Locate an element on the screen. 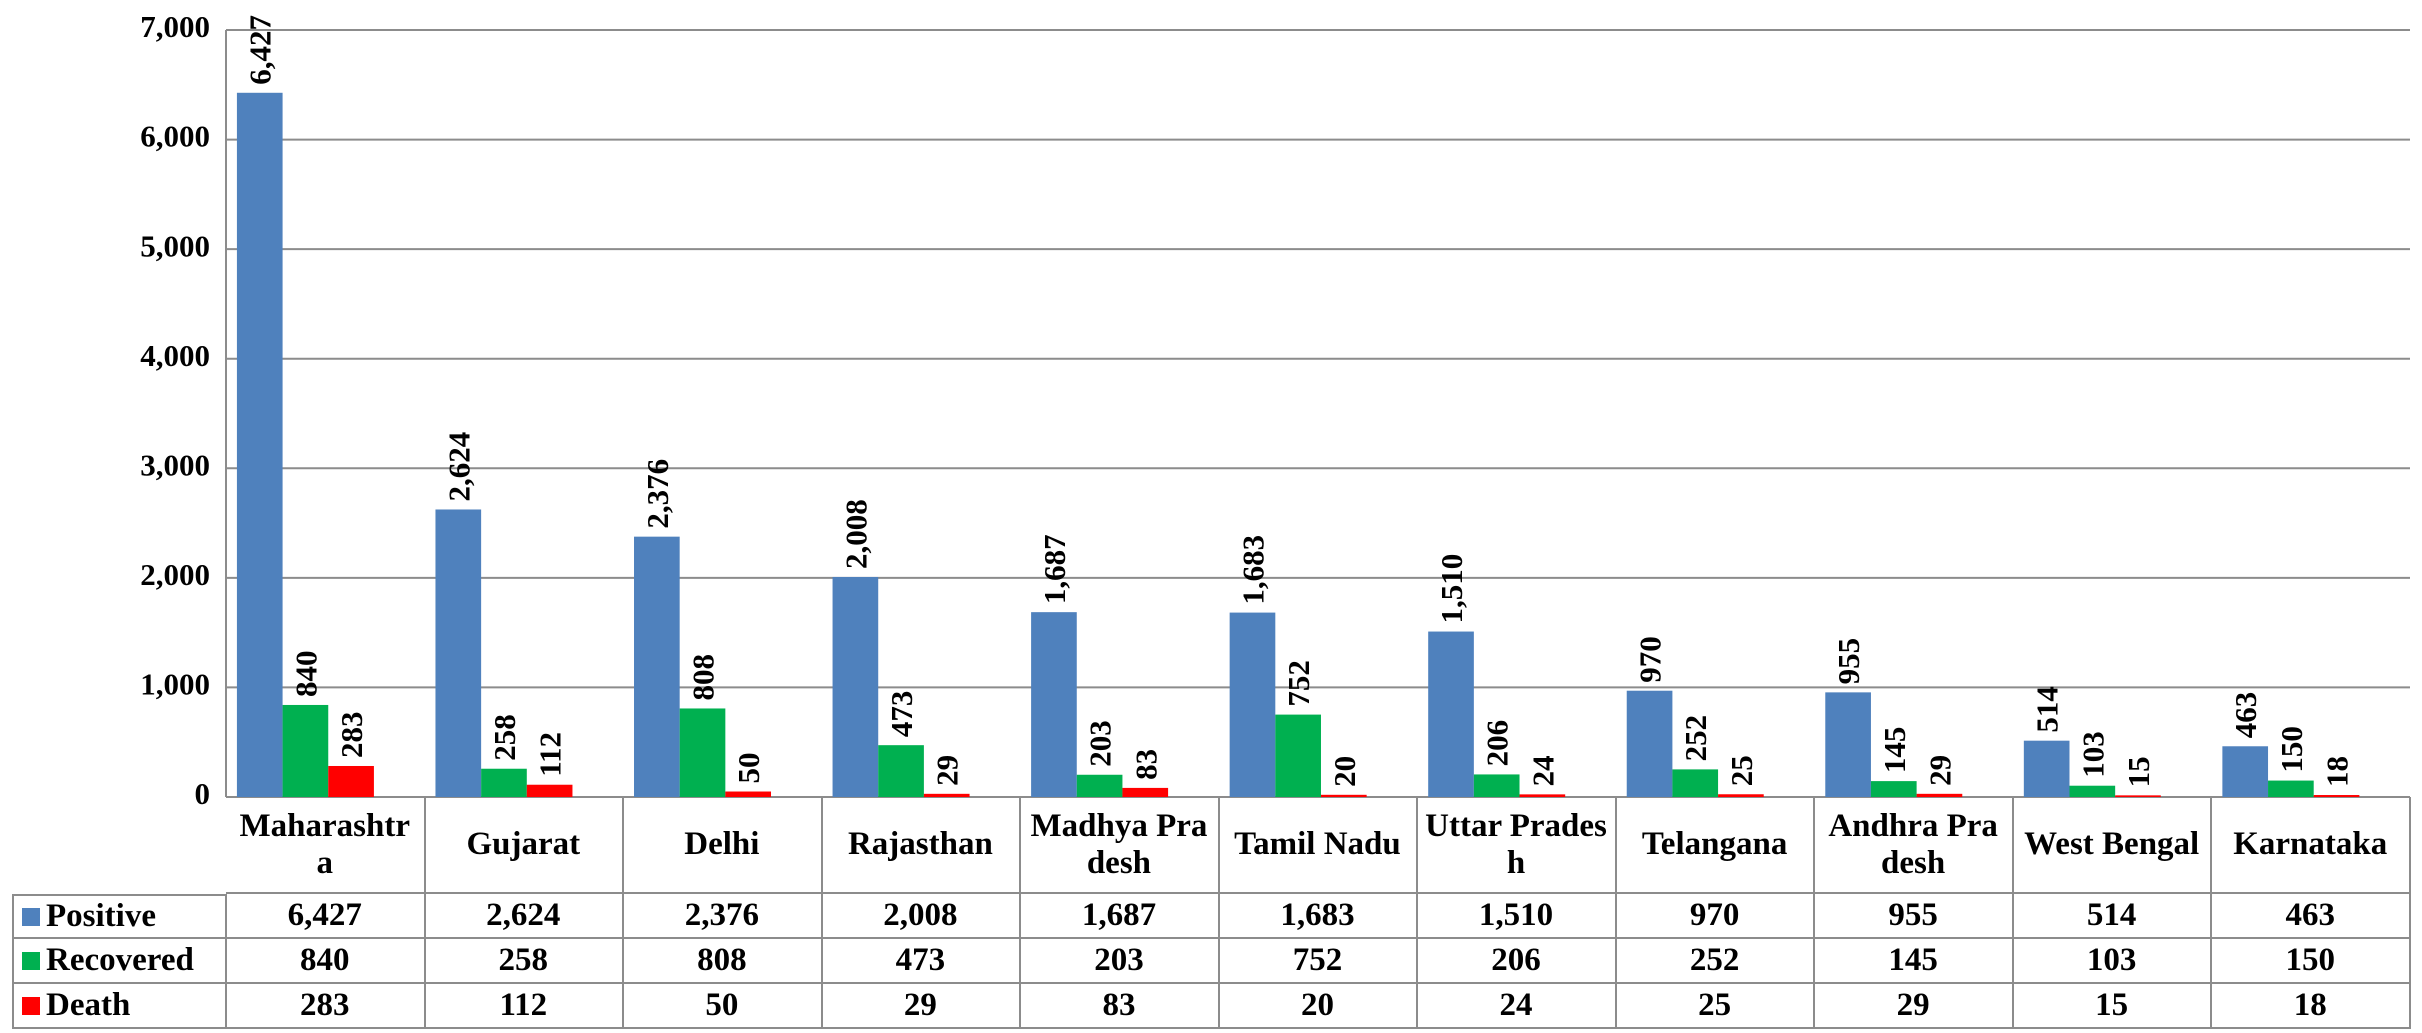 This screenshot has width=2422, height=1033. cell-text: Andhra Pradesh is located at coordinates (1913, 844).